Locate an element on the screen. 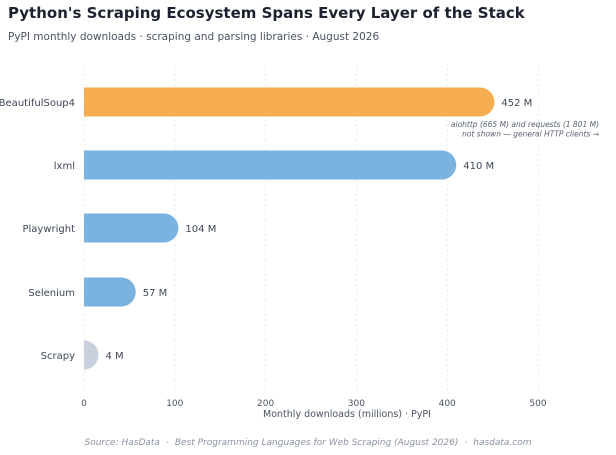 This screenshot has height=455, width=616. bar-playwright is located at coordinates (131, 228).